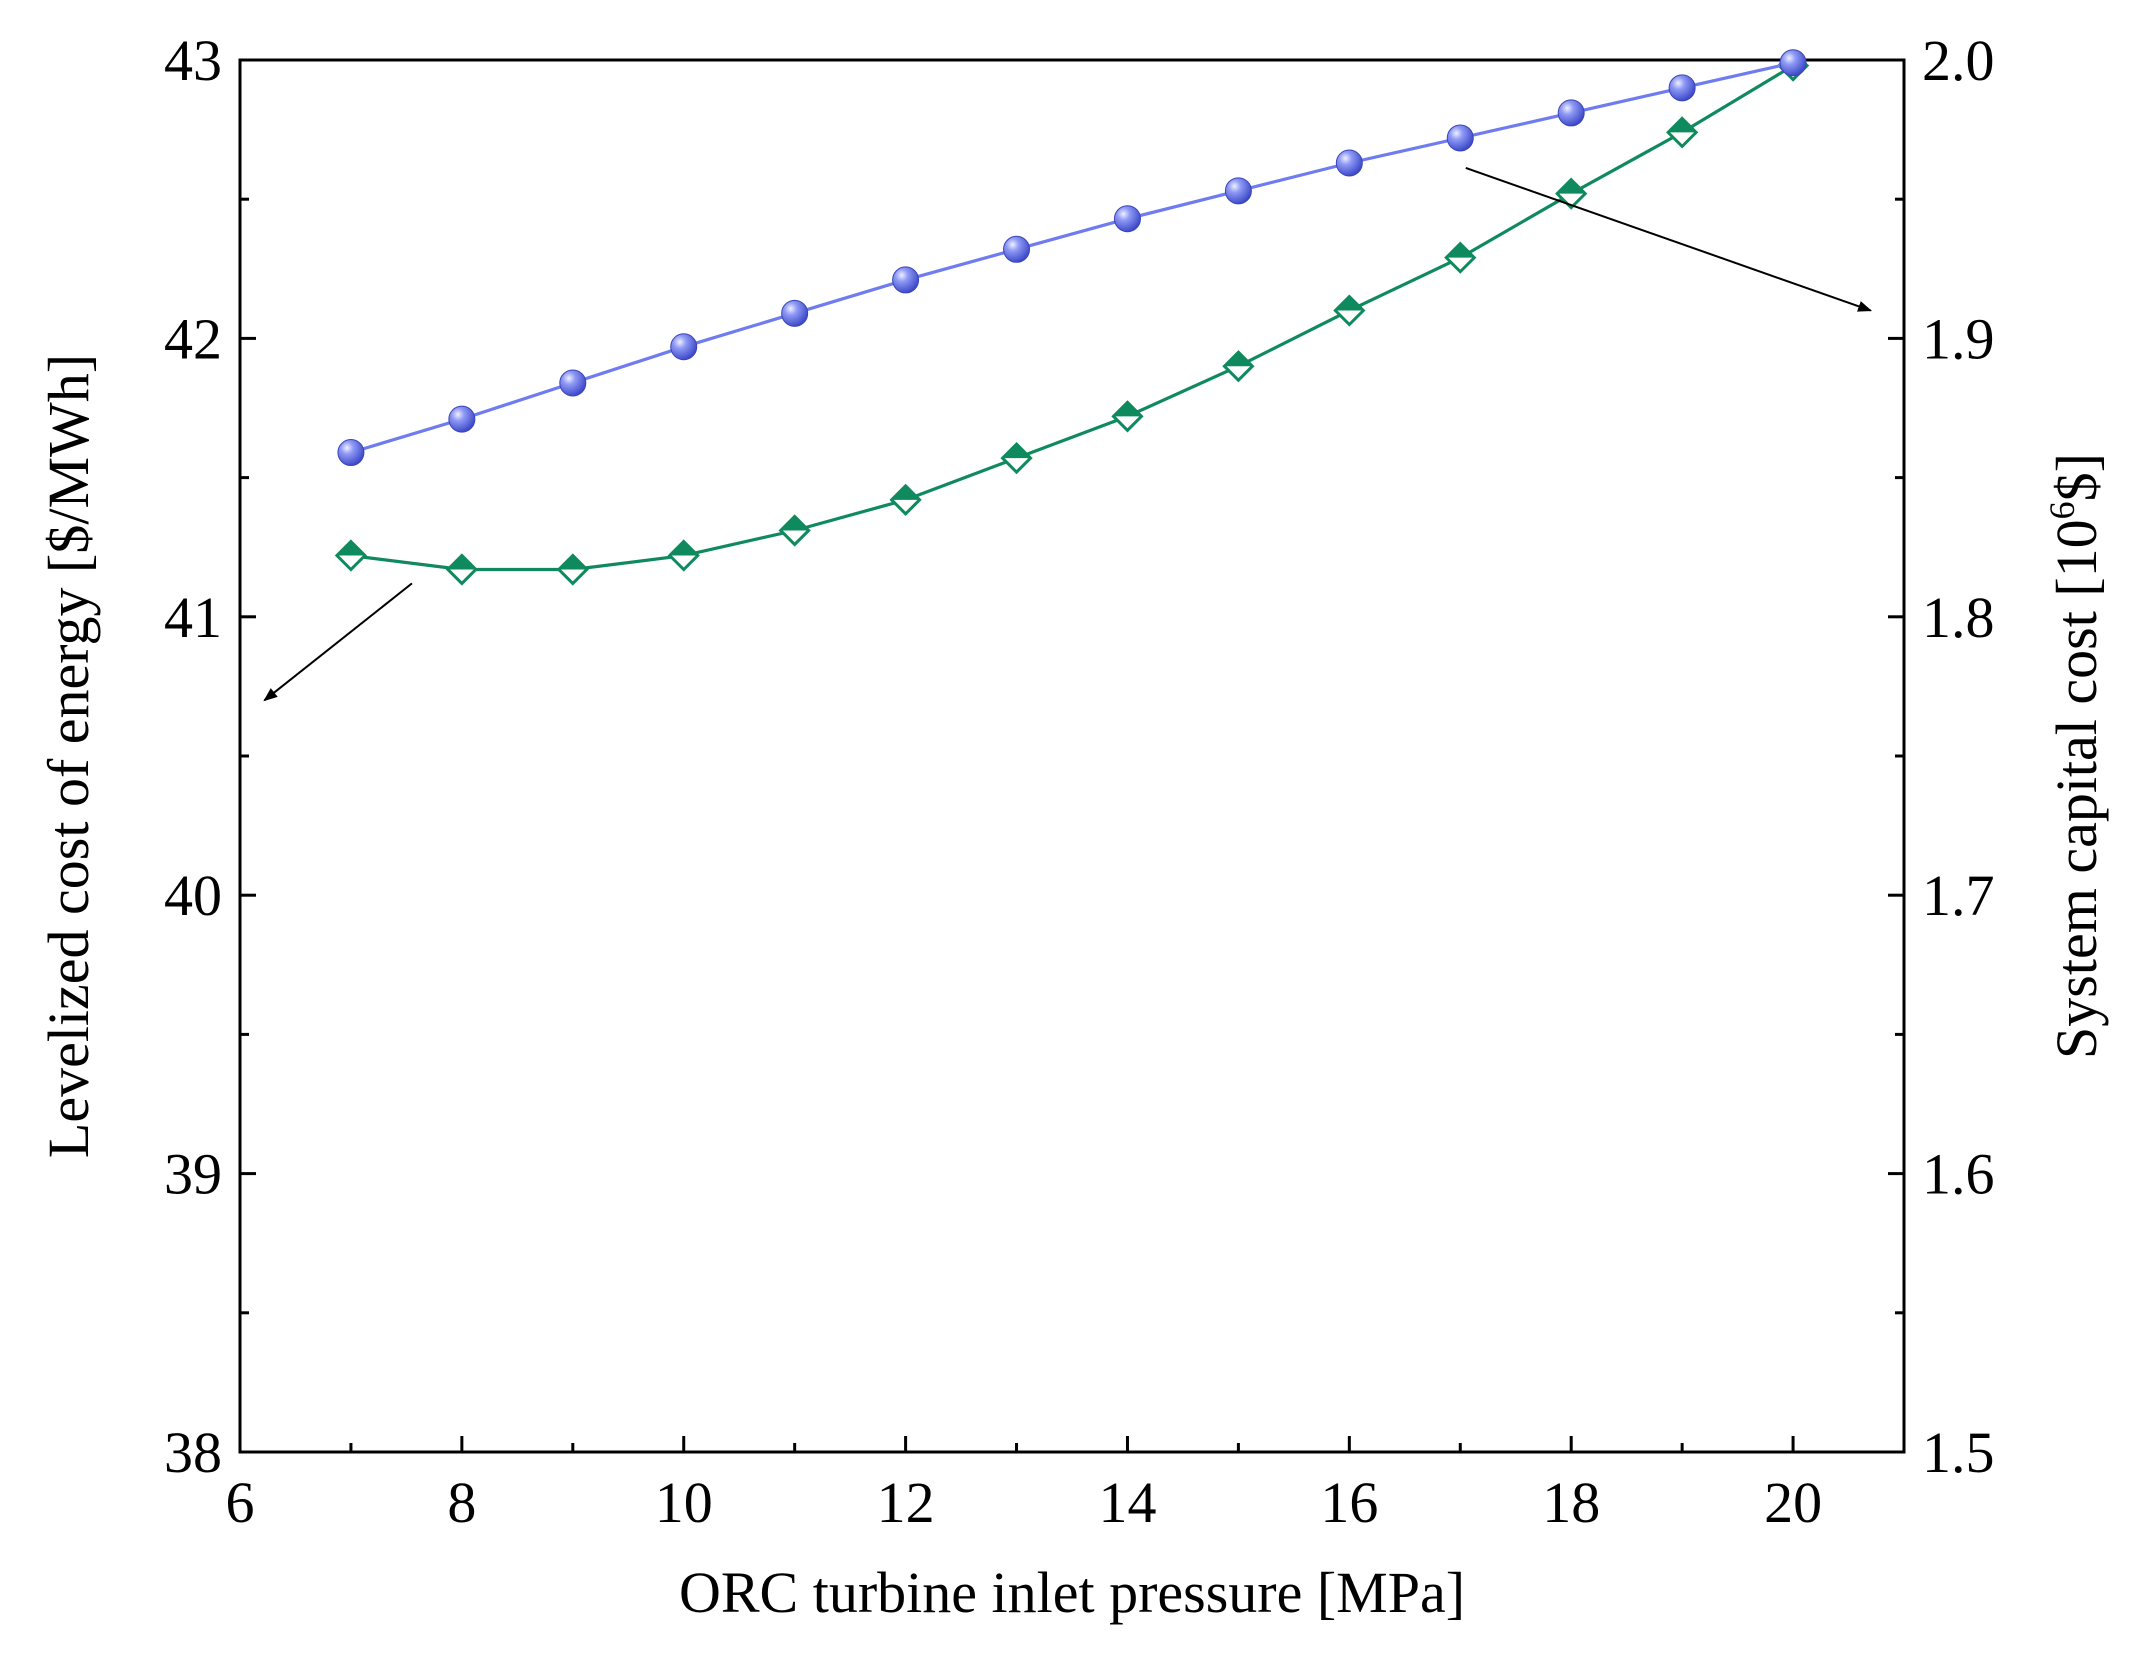  Describe the element at coordinates (338, 642) in the screenshot. I see `left-axis-arrow` at that location.